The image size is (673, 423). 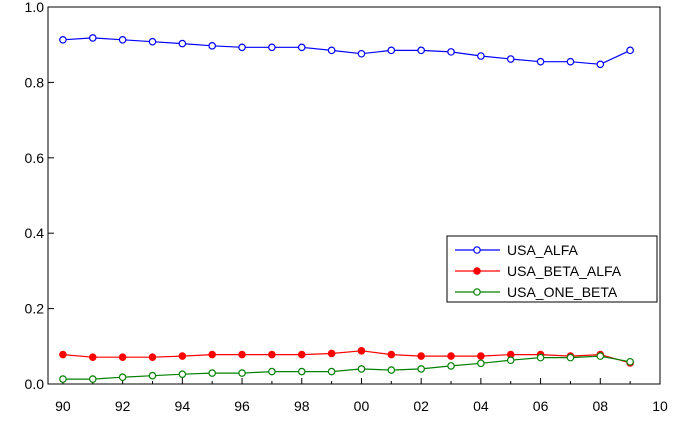 I want to click on y-tick-label: 0.4, so click(x=35, y=233).